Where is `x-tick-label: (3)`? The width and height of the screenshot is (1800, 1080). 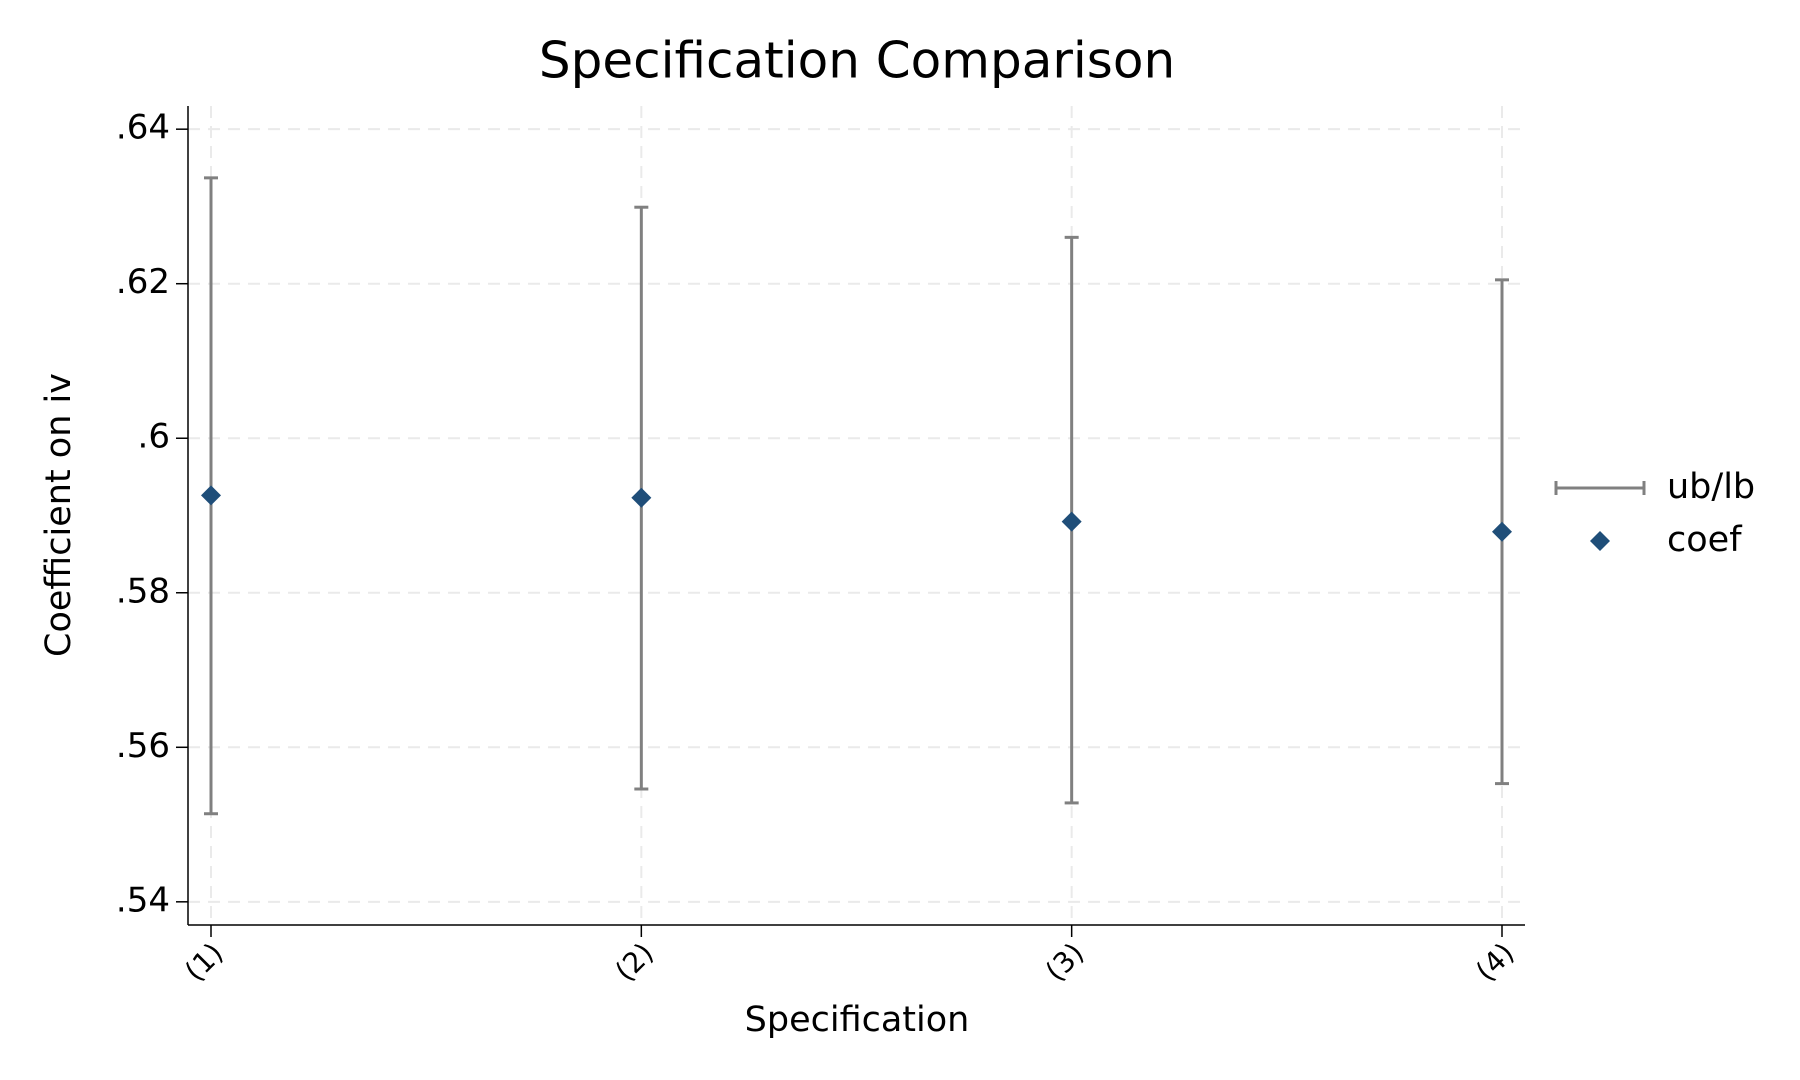
x-tick-label: (3) is located at coordinates (1064, 961).